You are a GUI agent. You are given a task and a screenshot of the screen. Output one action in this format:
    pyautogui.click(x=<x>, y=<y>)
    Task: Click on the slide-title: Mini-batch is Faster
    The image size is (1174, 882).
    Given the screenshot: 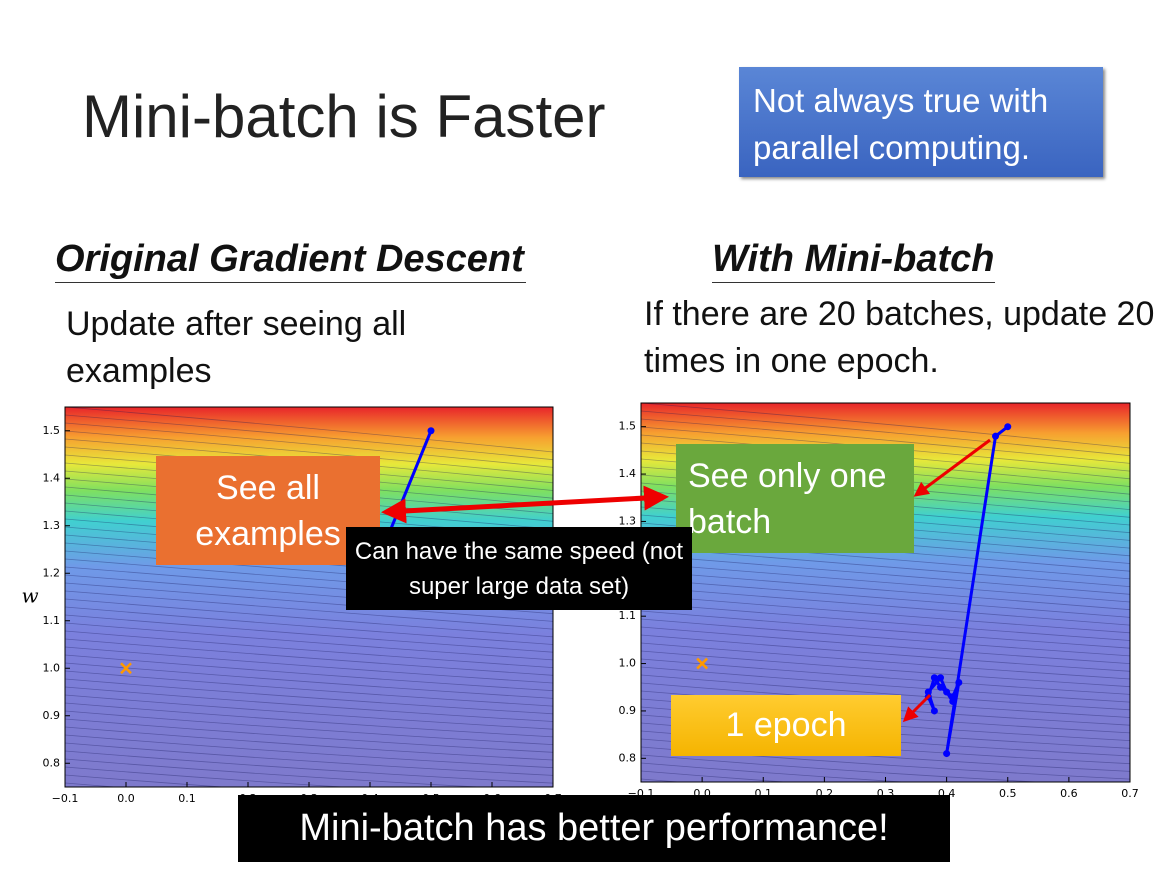 What is the action you would take?
    pyautogui.click(x=344, y=116)
    